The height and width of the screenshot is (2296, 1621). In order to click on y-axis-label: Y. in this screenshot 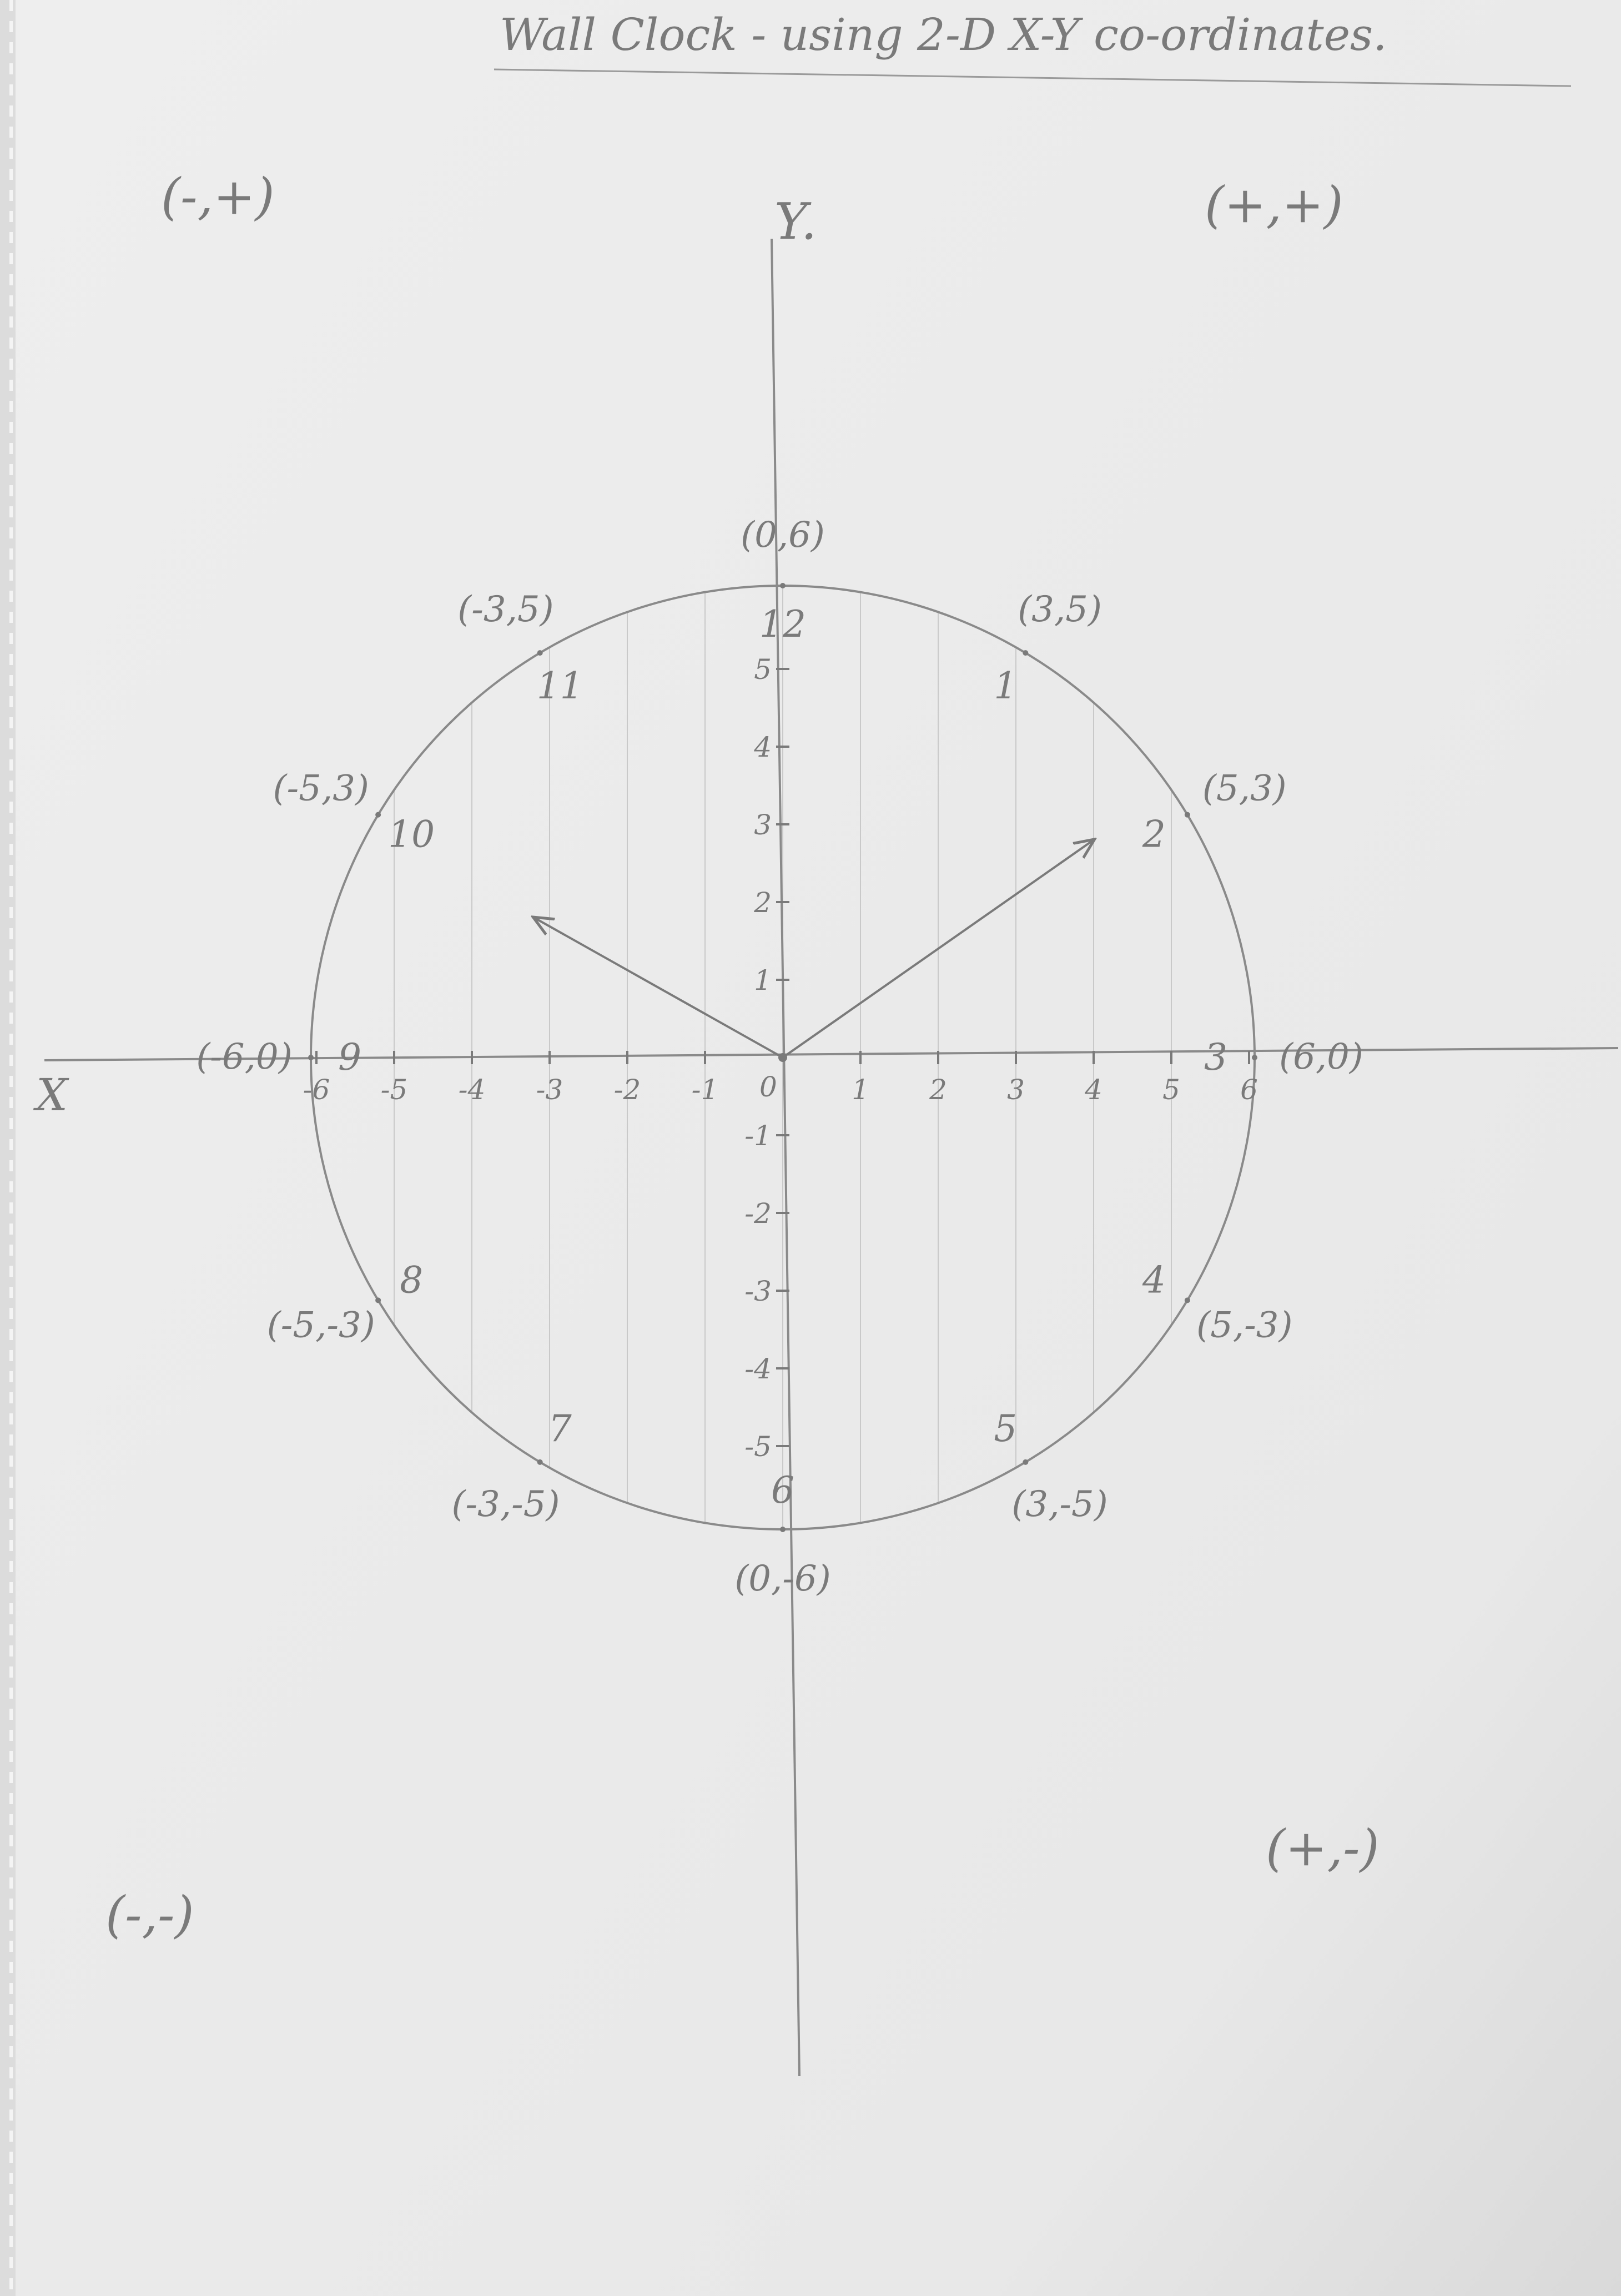, I will do `click(796, 222)`.